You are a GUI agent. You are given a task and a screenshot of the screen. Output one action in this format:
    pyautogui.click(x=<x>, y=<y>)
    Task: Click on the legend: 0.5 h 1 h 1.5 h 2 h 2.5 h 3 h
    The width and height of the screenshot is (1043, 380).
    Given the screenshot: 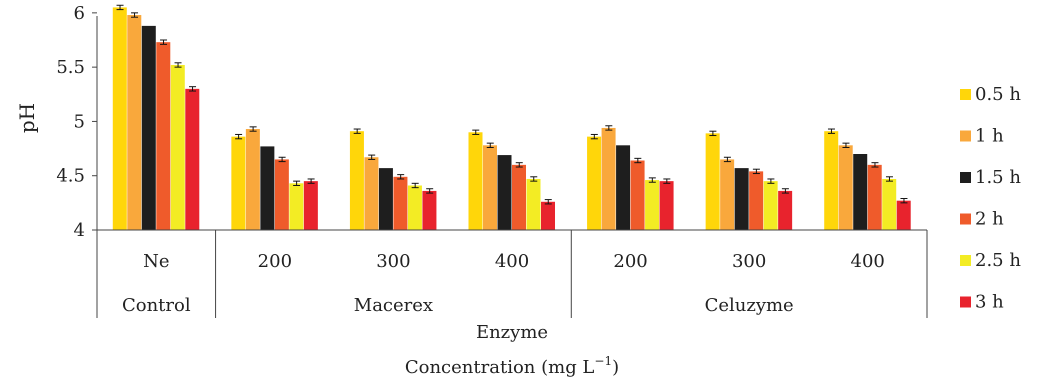 What is the action you would take?
    pyautogui.click(x=990, y=198)
    